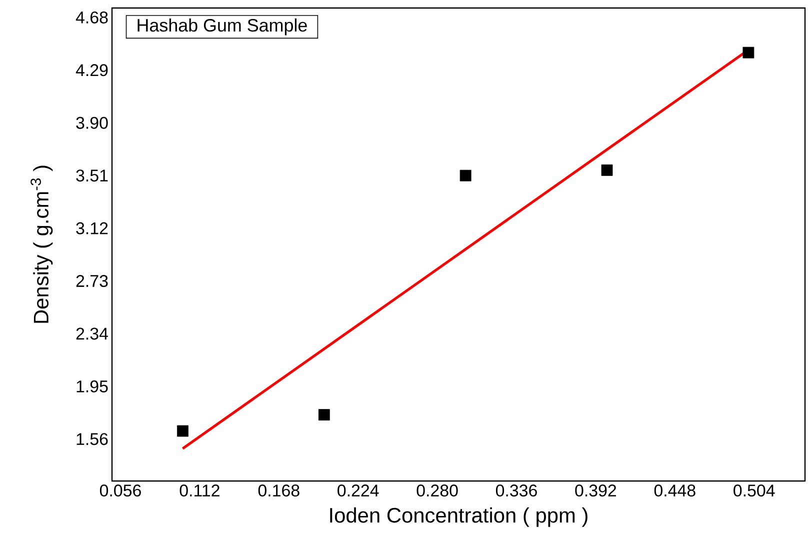 This screenshot has height=548, width=810. What do you see at coordinates (675, 490) in the screenshot?
I see `x-tick-label: 0.448` at bounding box center [675, 490].